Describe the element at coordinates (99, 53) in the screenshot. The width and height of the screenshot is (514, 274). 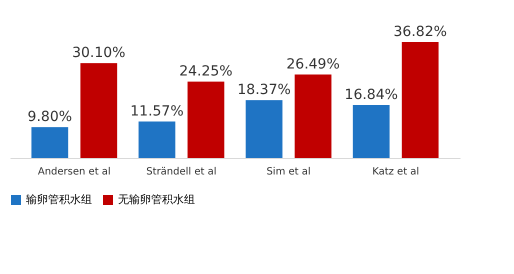
I see `data-label: 30.10%` at that location.